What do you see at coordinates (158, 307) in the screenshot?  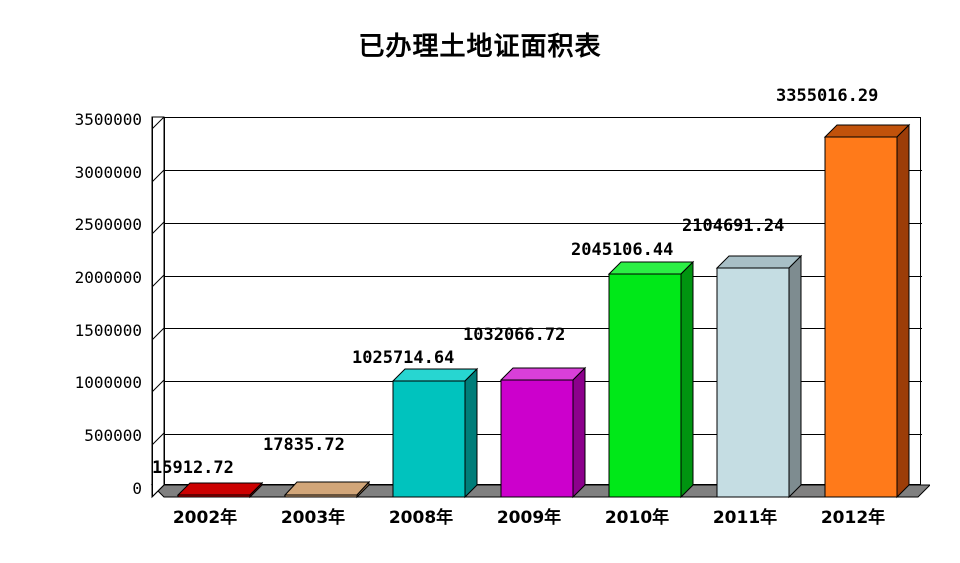 I see `y-tick-marks` at bounding box center [158, 307].